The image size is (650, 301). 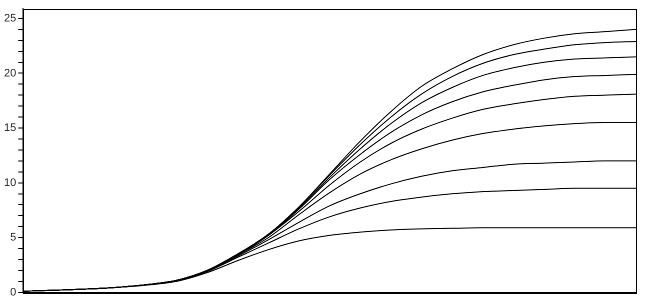 What do you see at coordinates (13, 238) in the screenshot?
I see `y-tick-label: 5` at bounding box center [13, 238].